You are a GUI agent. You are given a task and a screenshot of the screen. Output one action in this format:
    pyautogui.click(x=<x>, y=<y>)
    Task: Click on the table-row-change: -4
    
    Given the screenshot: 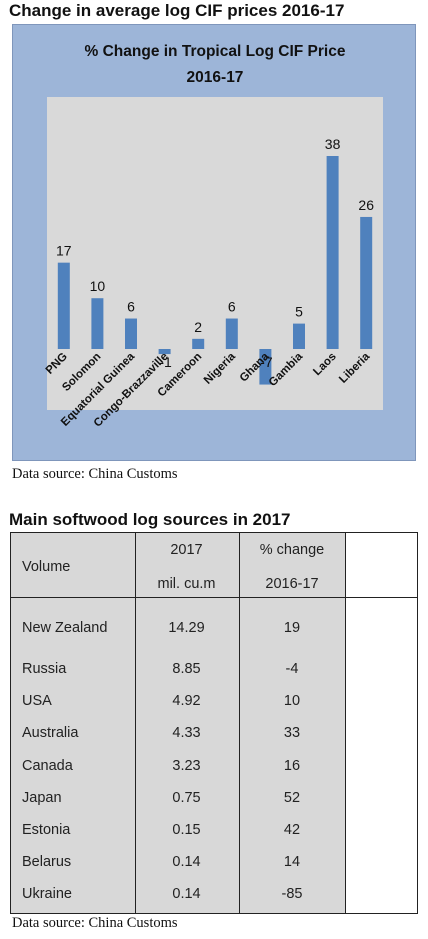 What is the action you would take?
    pyautogui.click(x=292, y=669)
    